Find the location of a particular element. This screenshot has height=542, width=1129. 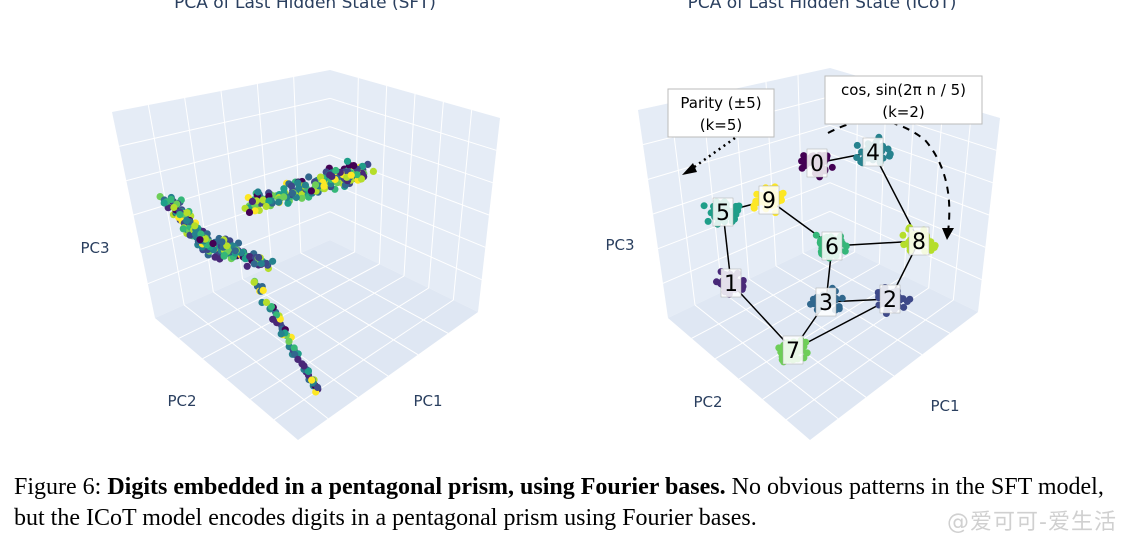

prism-edge is located at coordinates (762, 316).